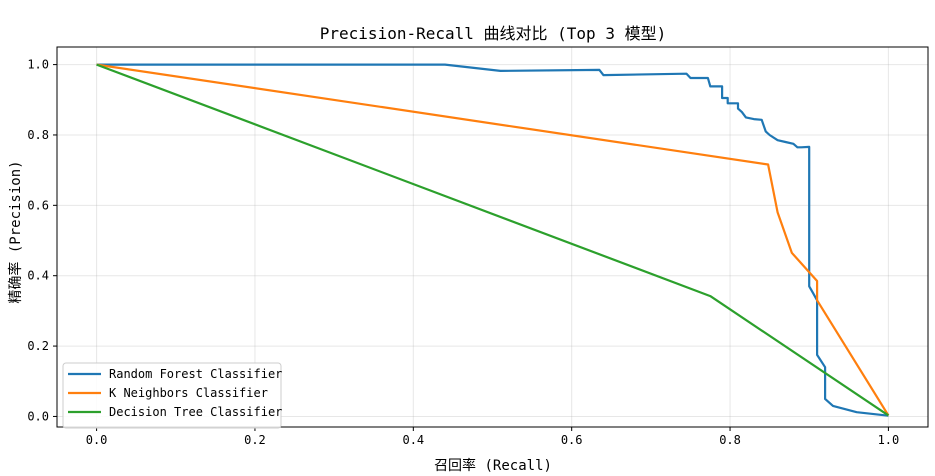  What do you see at coordinates (730, 440) in the screenshot?
I see `x-tick-label: 0.8` at bounding box center [730, 440].